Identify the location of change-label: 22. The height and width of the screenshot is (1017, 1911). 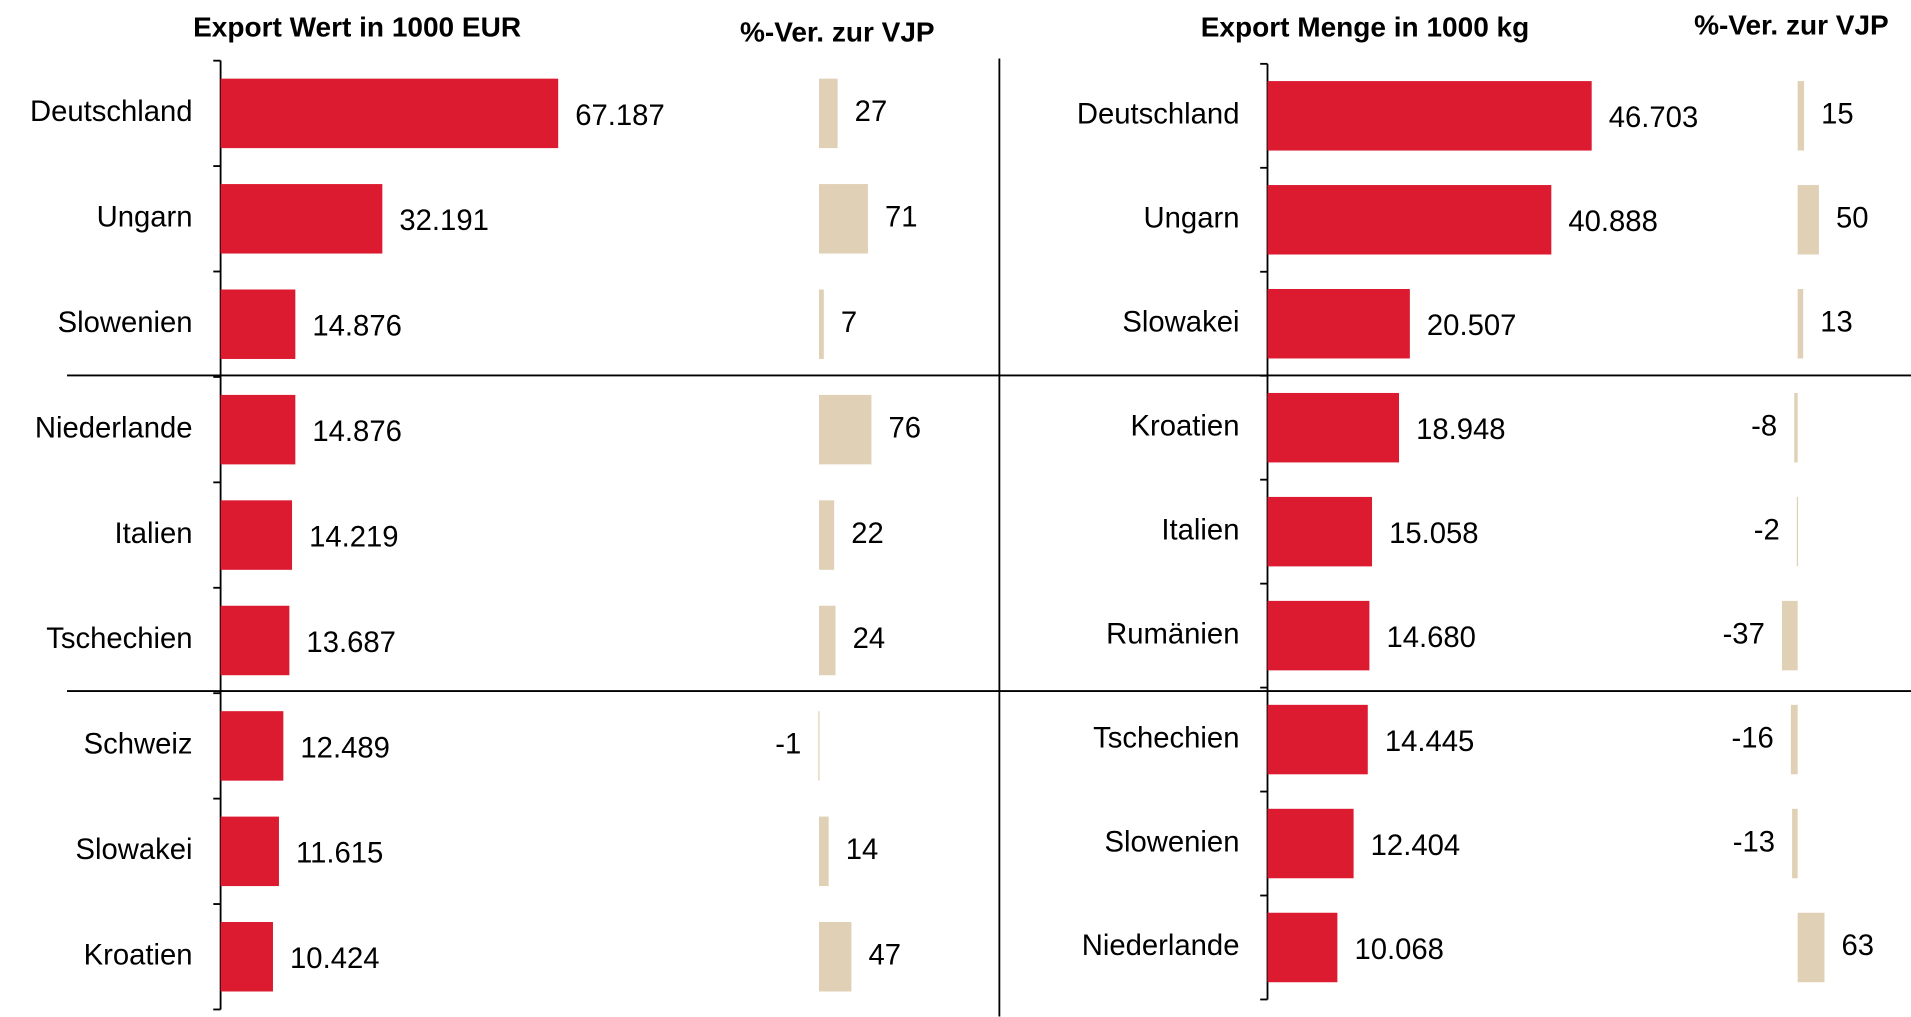
(867, 534).